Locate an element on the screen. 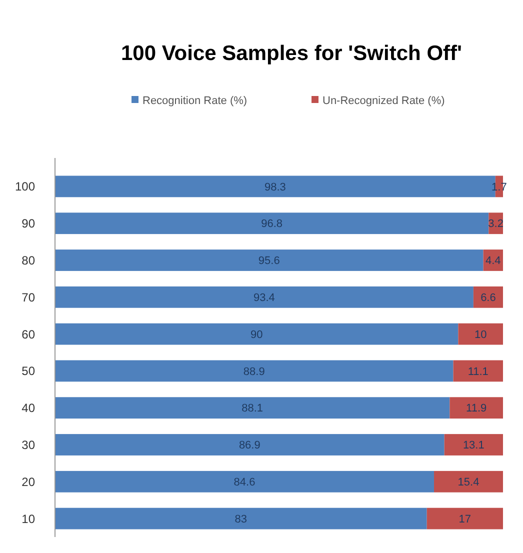 The image size is (523, 553). data-label: 93.4 is located at coordinates (264, 298).